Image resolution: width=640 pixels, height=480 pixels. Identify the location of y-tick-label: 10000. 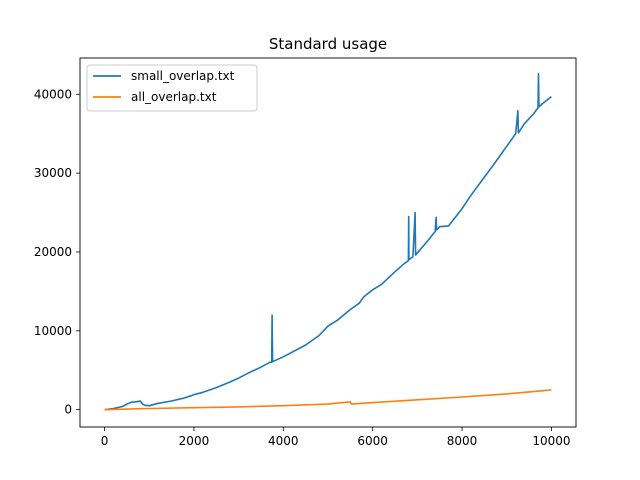
(53, 331).